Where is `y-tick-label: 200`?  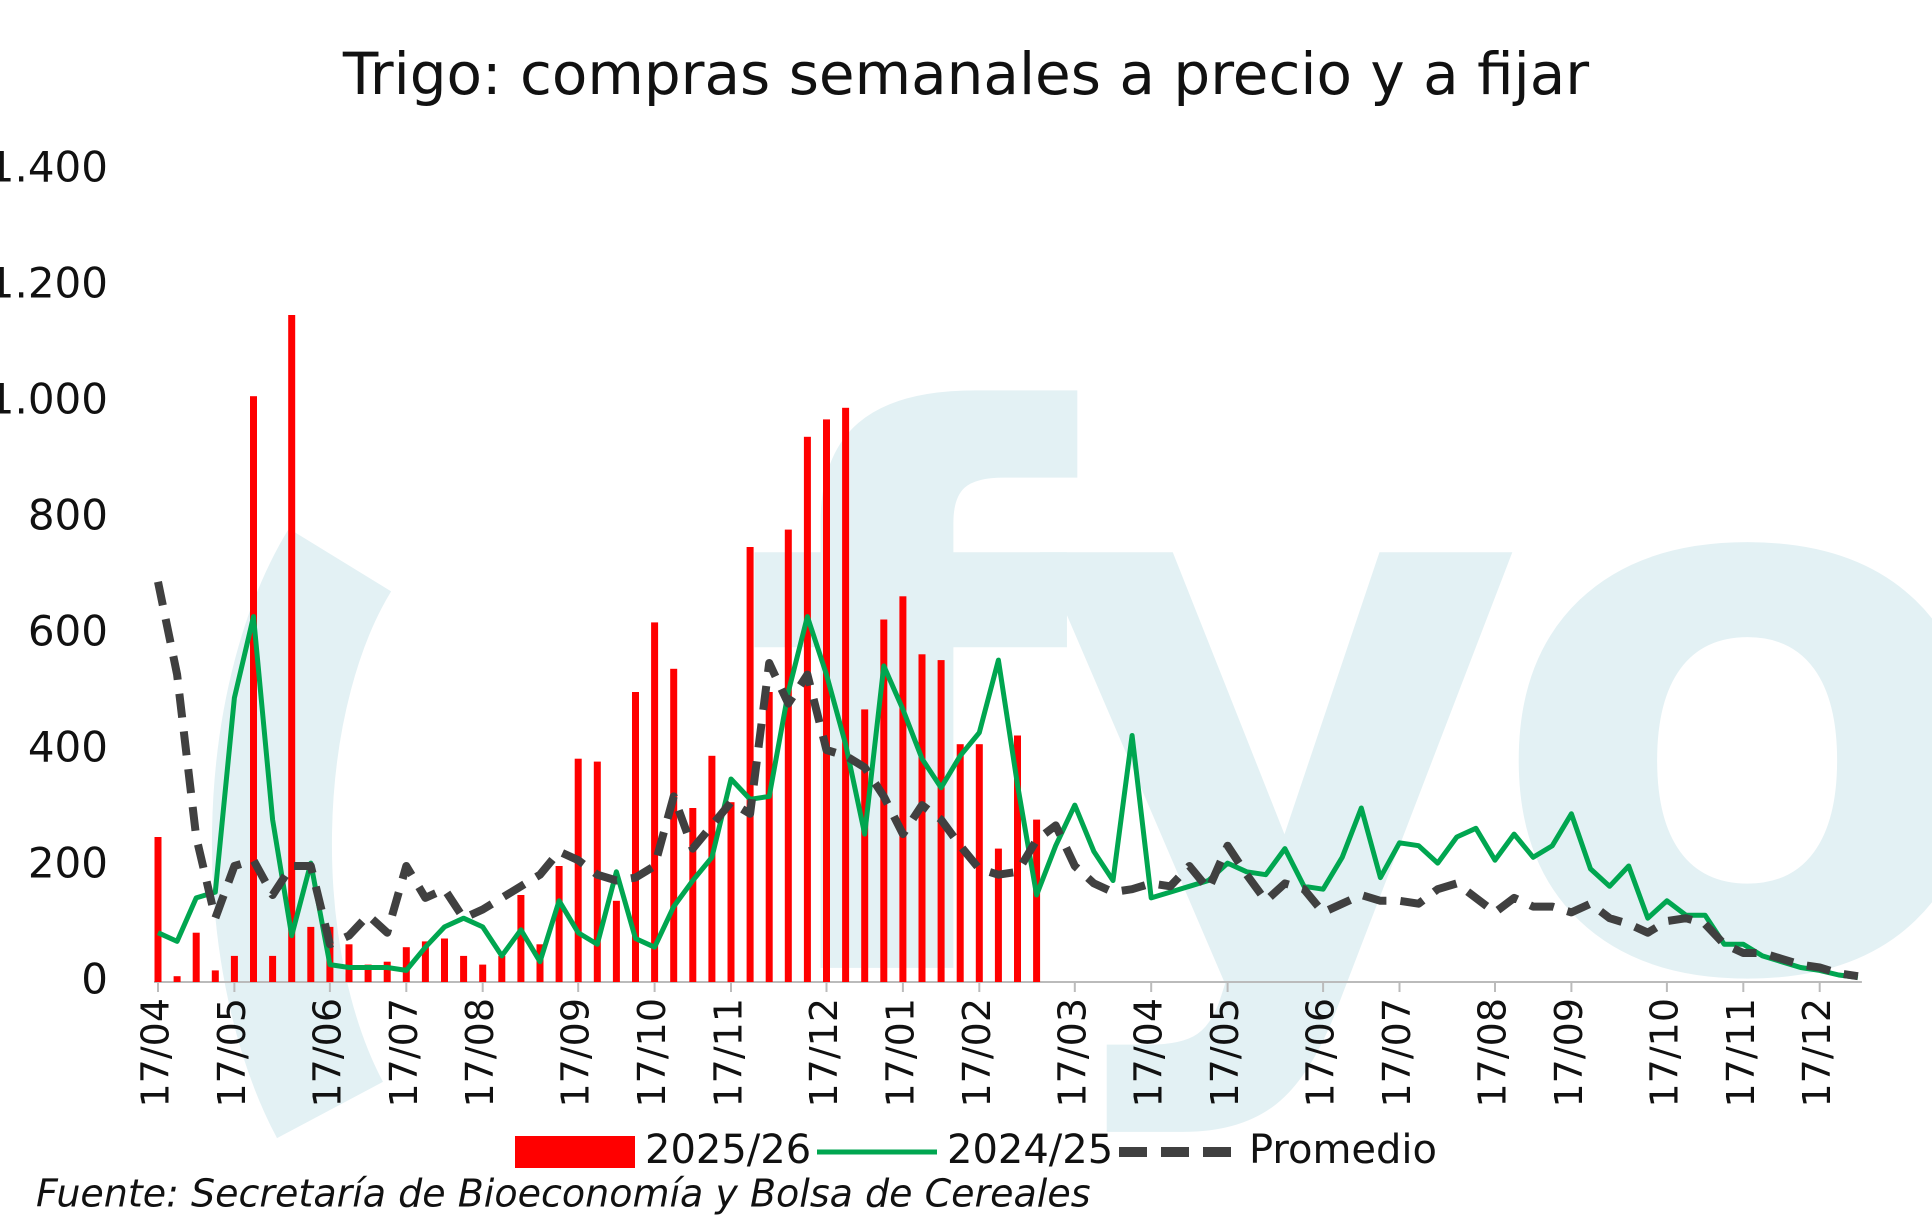 y-tick-label: 200 is located at coordinates (68, 863).